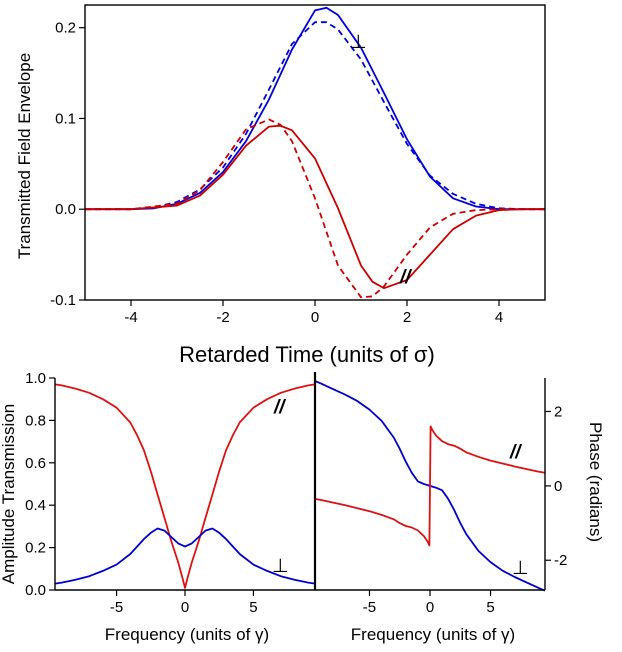 The width and height of the screenshot is (622, 652). Describe the element at coordinates (222, 317) in the screenshot. I see `x-tick-label: -2` at that location.